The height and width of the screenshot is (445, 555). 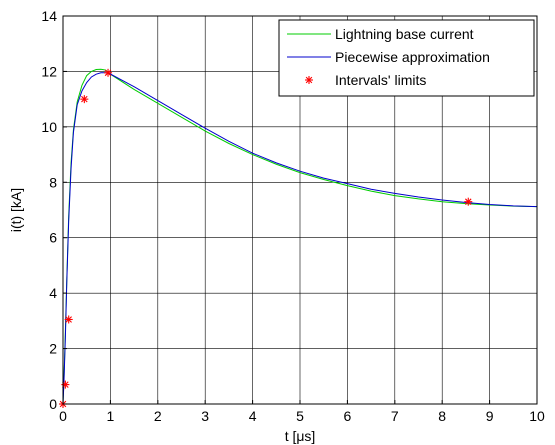 What do you see at coordinates (300, 416) in the screenshot?
I see `x-tick-label: 5` at bounding box center [300, 416].